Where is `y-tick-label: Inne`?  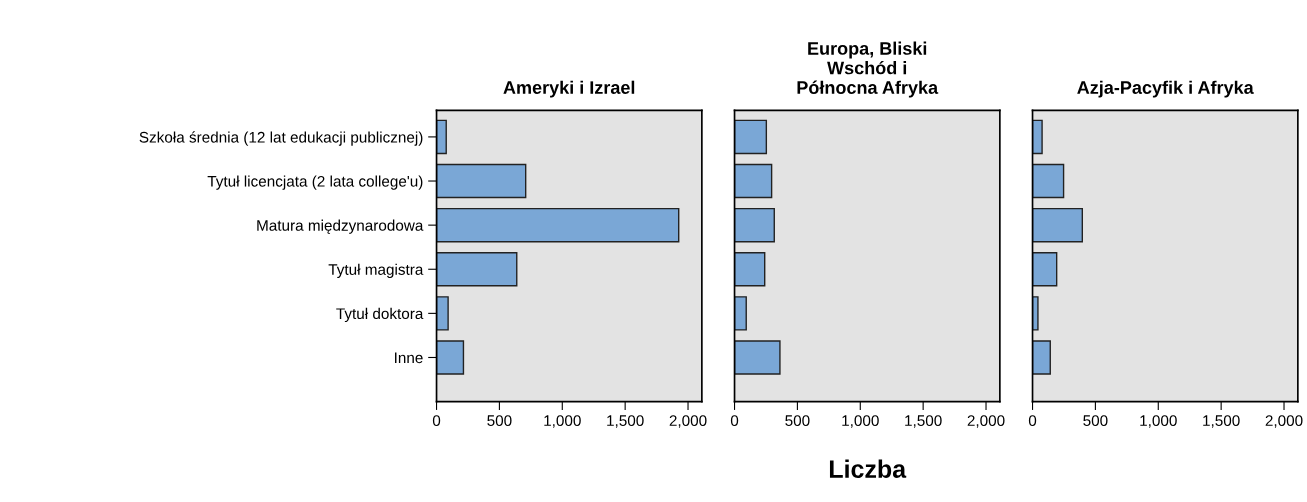 y-tick-label: Inne is located at coordinates (409, 358).